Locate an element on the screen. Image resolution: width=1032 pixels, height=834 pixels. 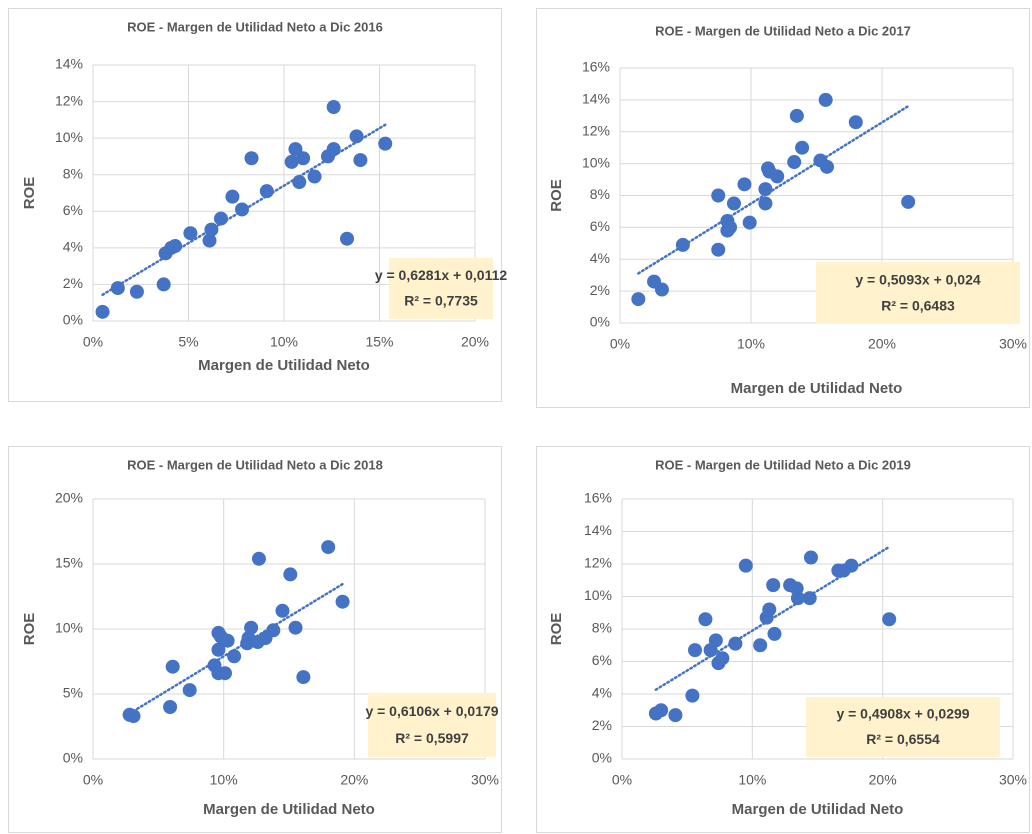
y-tick-label: 4% is located at coordinates (602, 693).